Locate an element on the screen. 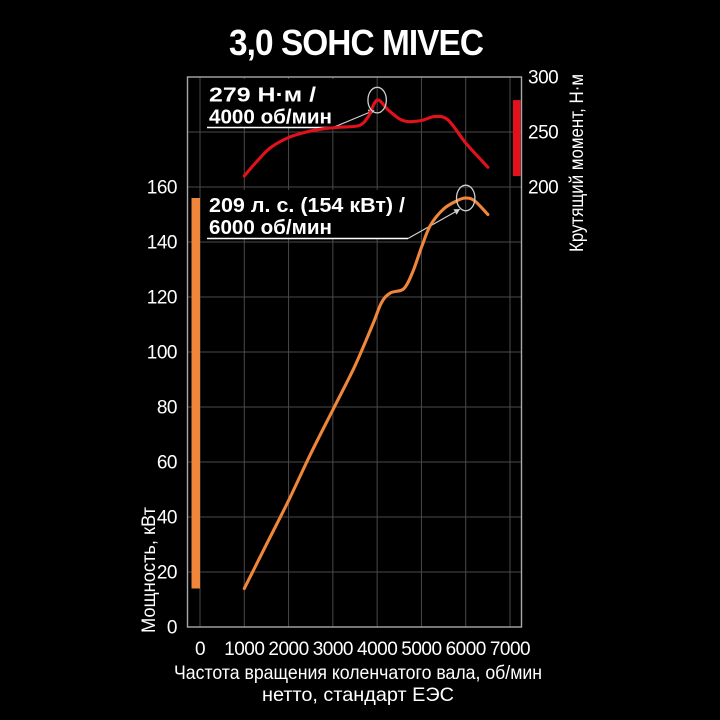 The width and height of the screenshot is (720, 720). power-peak-box is located at coordinates (308, 214).